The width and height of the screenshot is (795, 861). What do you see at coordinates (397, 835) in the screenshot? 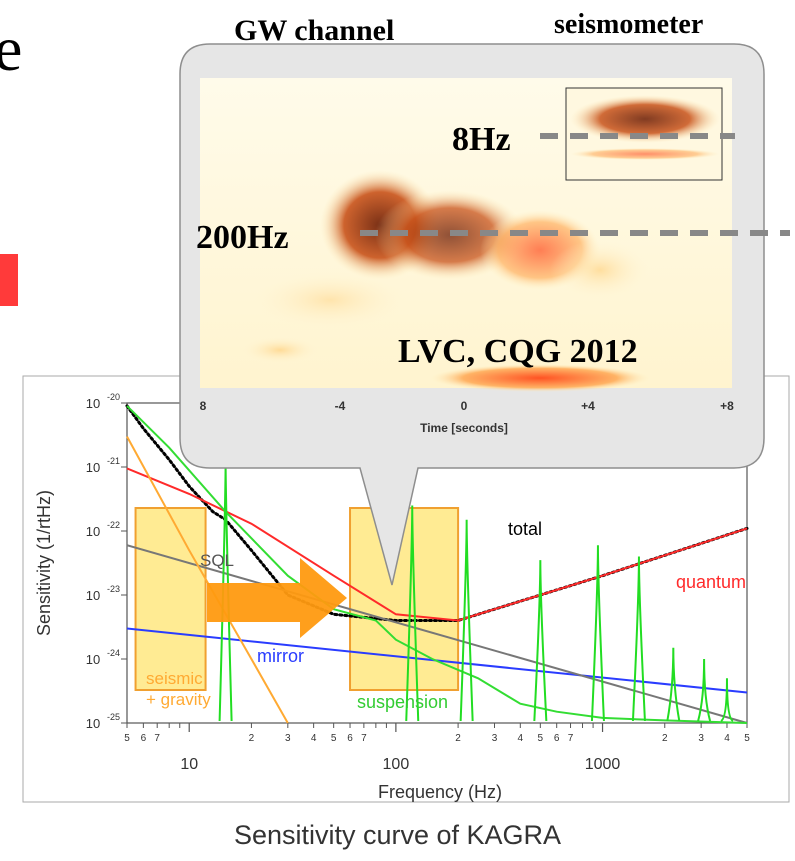
I see `slide-caption: Sensitivity curve of KAGRA` at bounding box center [397, 835].